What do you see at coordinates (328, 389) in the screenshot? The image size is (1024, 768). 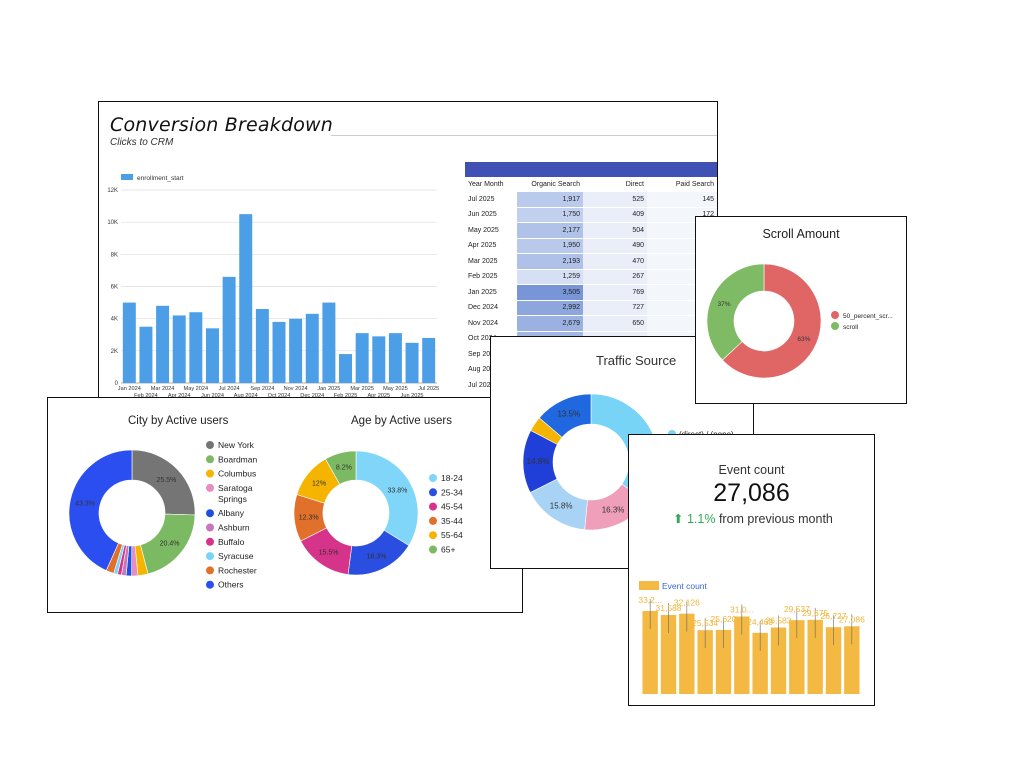 I see `x-tick-label: Jan 2025` at bounding box center [328, 389].